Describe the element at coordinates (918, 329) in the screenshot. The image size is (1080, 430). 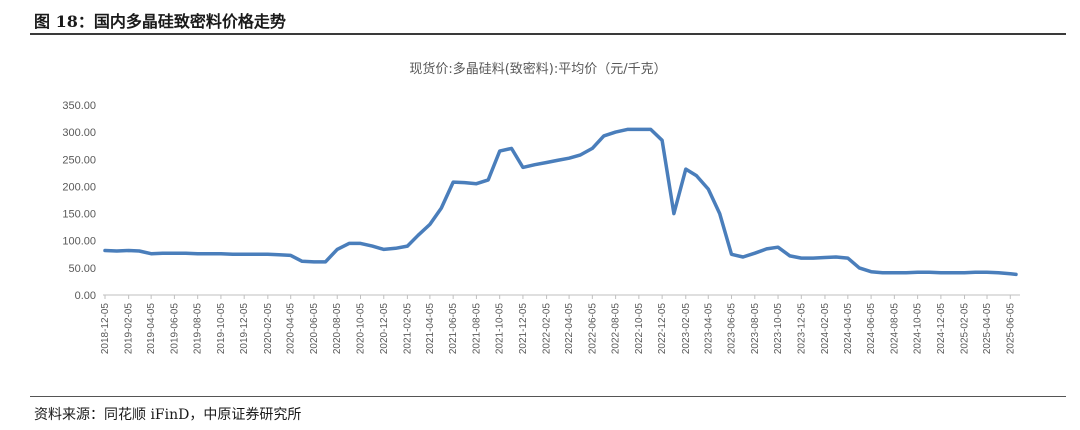
I see `x-tick-label: 2024-10-05` at that location.